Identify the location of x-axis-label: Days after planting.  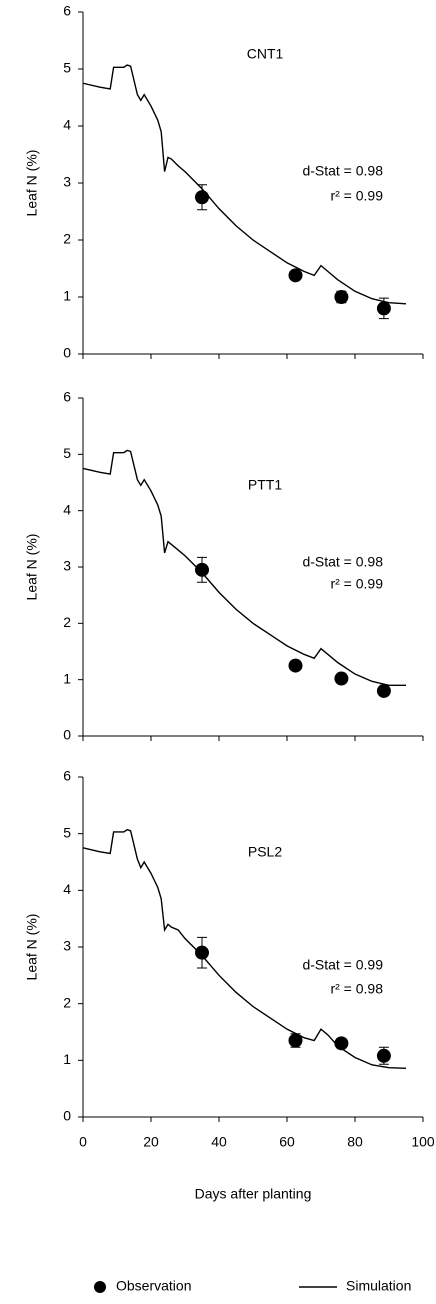
(253, 1194).